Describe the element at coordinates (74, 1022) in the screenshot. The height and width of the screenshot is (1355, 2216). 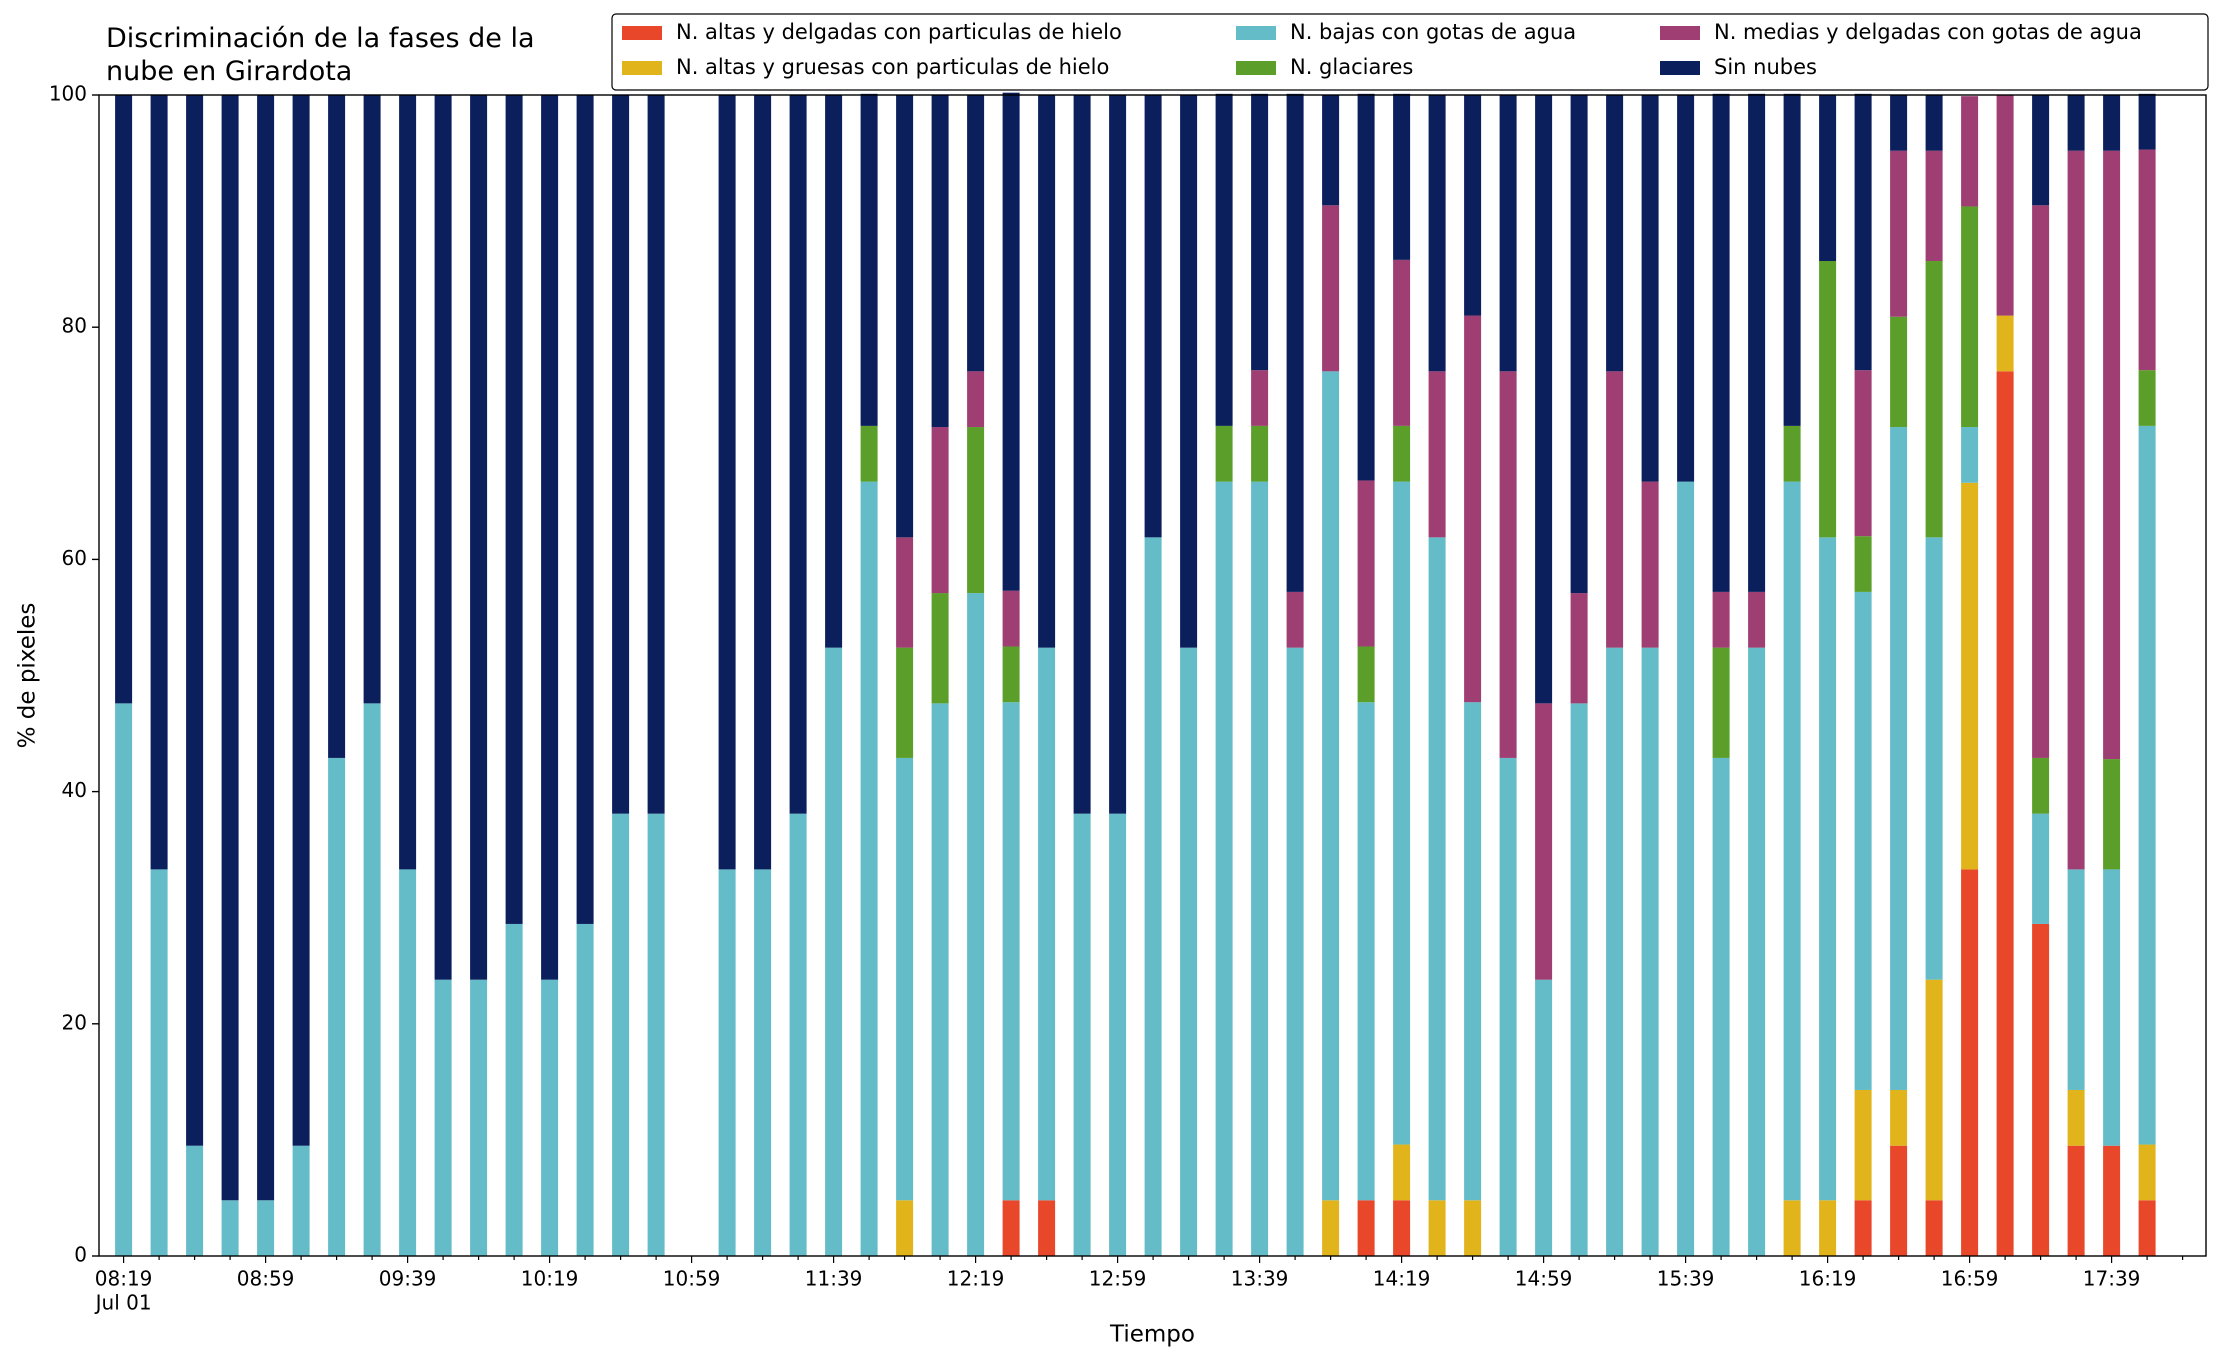
I see `y-tick-label: 20` at that location.